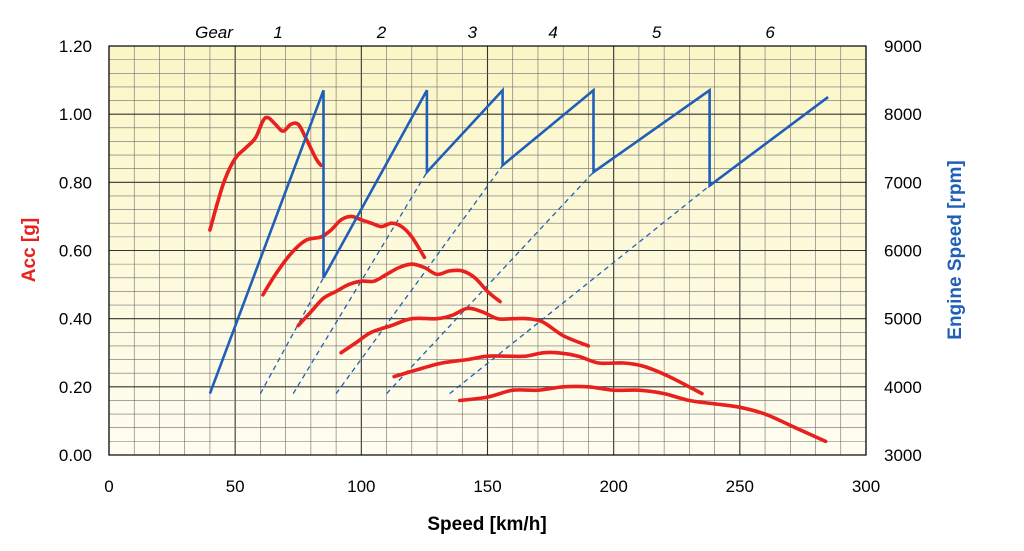 This screenshot has width=1024, height=551. I want to click on x-axis-title: Speed [km/h], so click(486, 524).